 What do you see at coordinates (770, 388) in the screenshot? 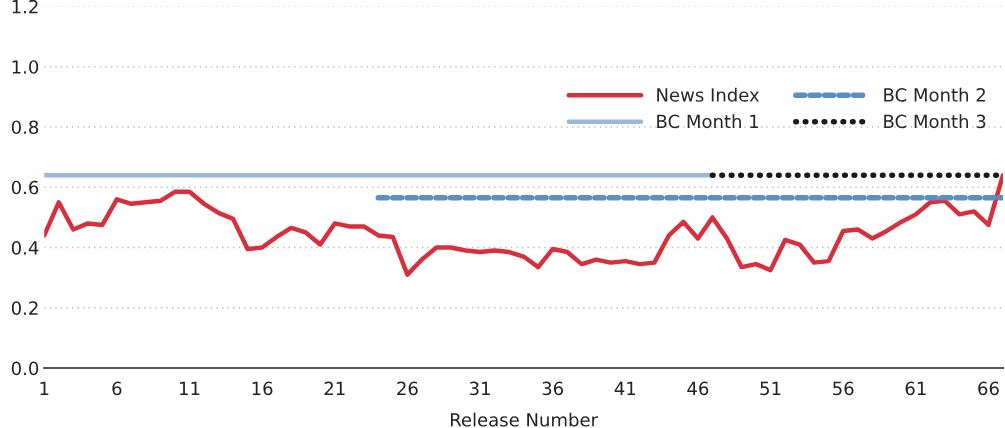
I see `x-tick-label: 51` at bounding box center [770, 388].